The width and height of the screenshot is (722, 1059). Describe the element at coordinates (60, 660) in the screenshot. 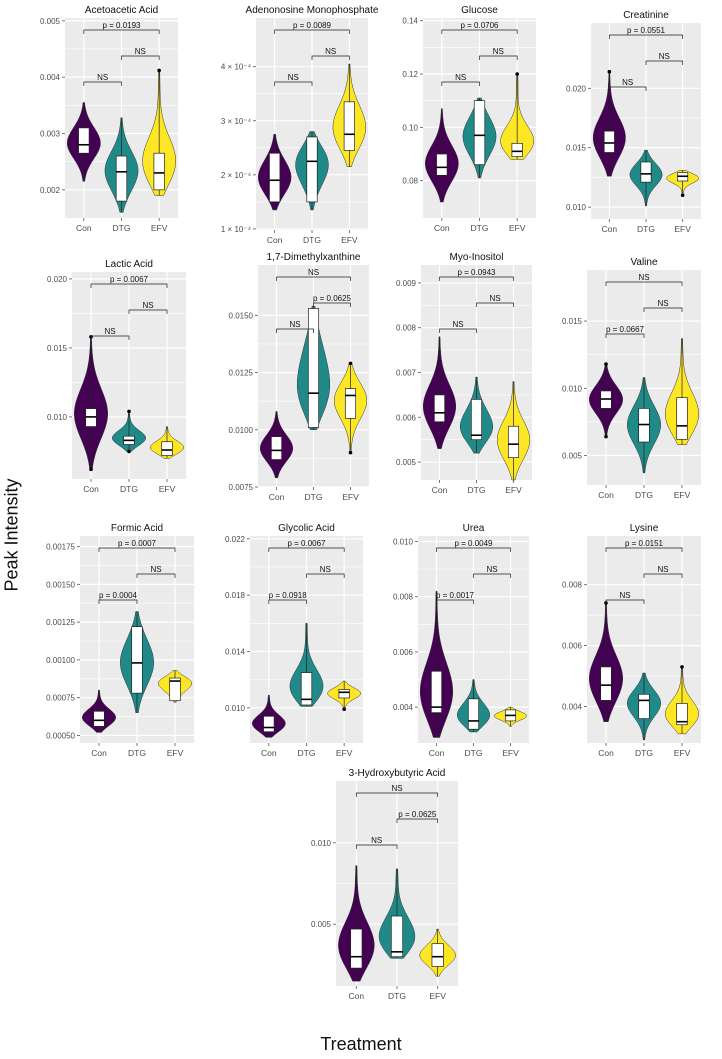

I see `y-tick-label: 0.00100` at that location.